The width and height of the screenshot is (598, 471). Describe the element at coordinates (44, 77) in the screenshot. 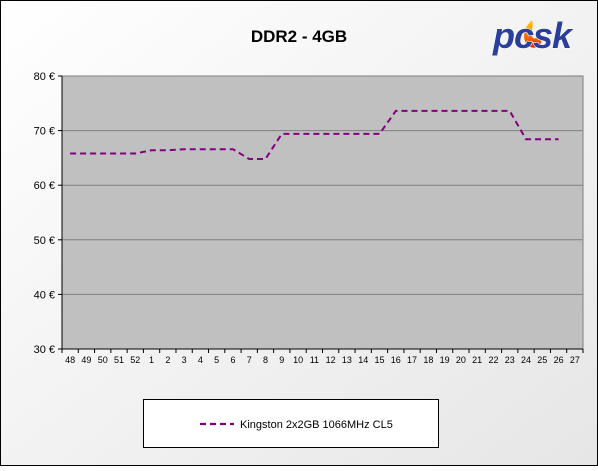

I see `y-tick-label: 80 €` at that location.